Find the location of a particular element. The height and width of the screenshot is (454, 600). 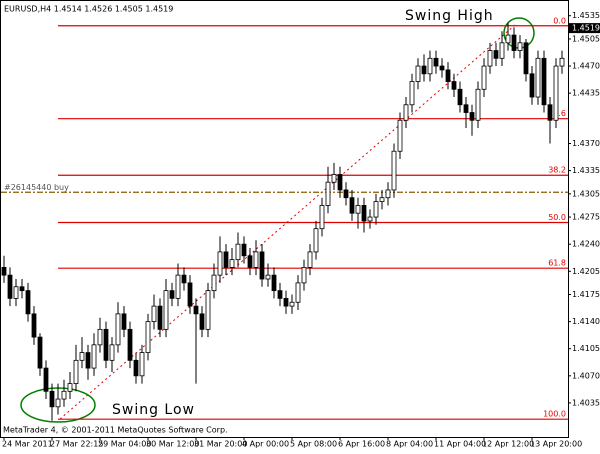

y-tick-label: 1.4435 is located at coordinates (586, 93).